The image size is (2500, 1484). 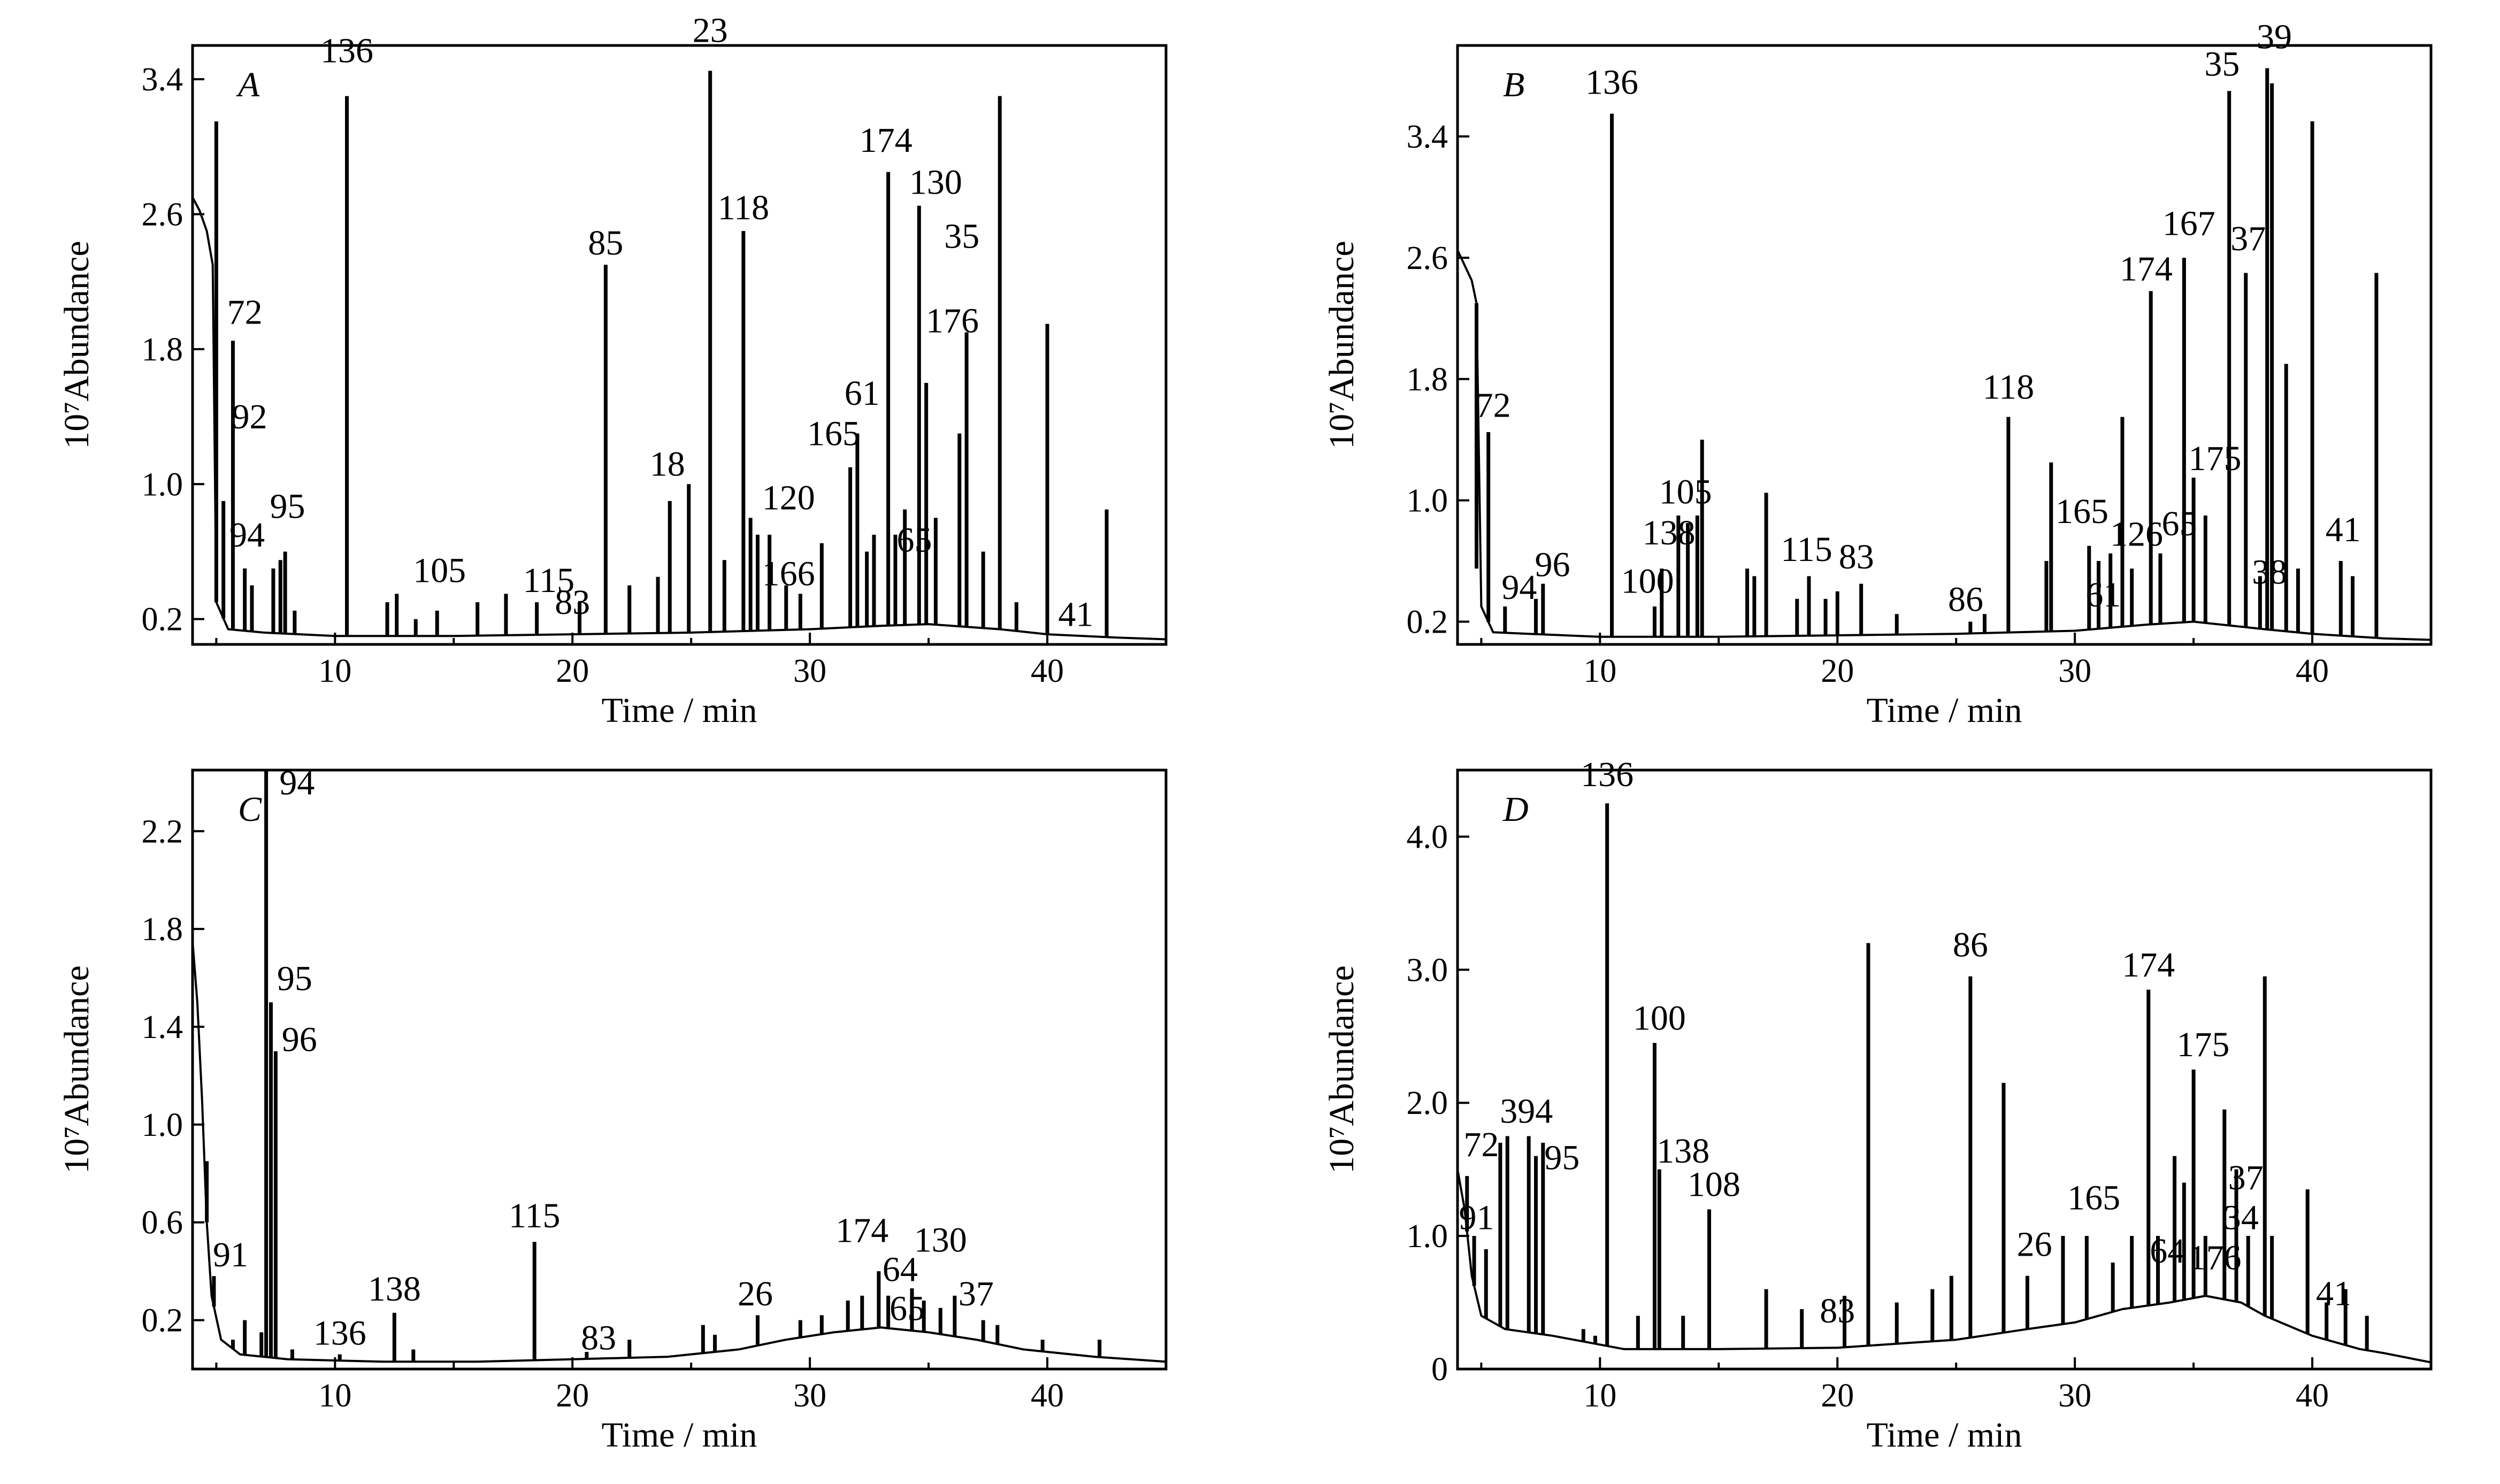 I want to click on peak-label: 167, so click(x=2188, y=223).